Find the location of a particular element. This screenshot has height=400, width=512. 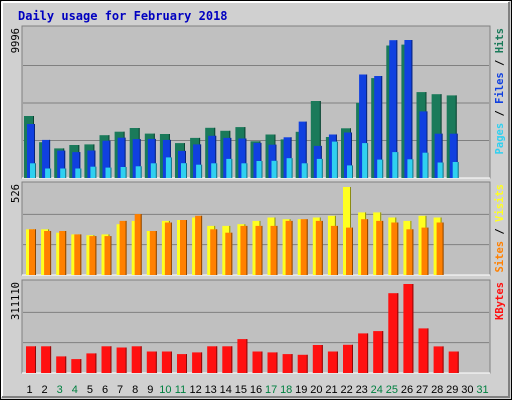

side-label-part: Files is located at coordinates (500, 88).